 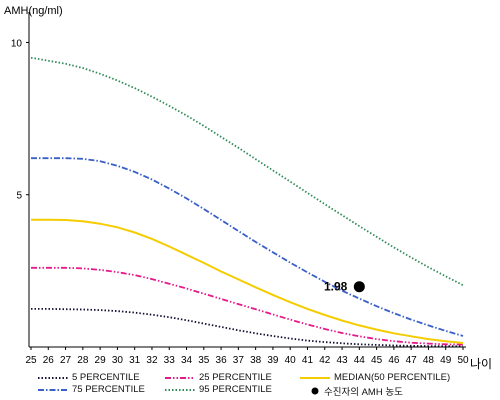 What do you see at coordinates (446, 360) in the screenshot?
I see `x-tick-label: 49` at bounding box center [446, 360].